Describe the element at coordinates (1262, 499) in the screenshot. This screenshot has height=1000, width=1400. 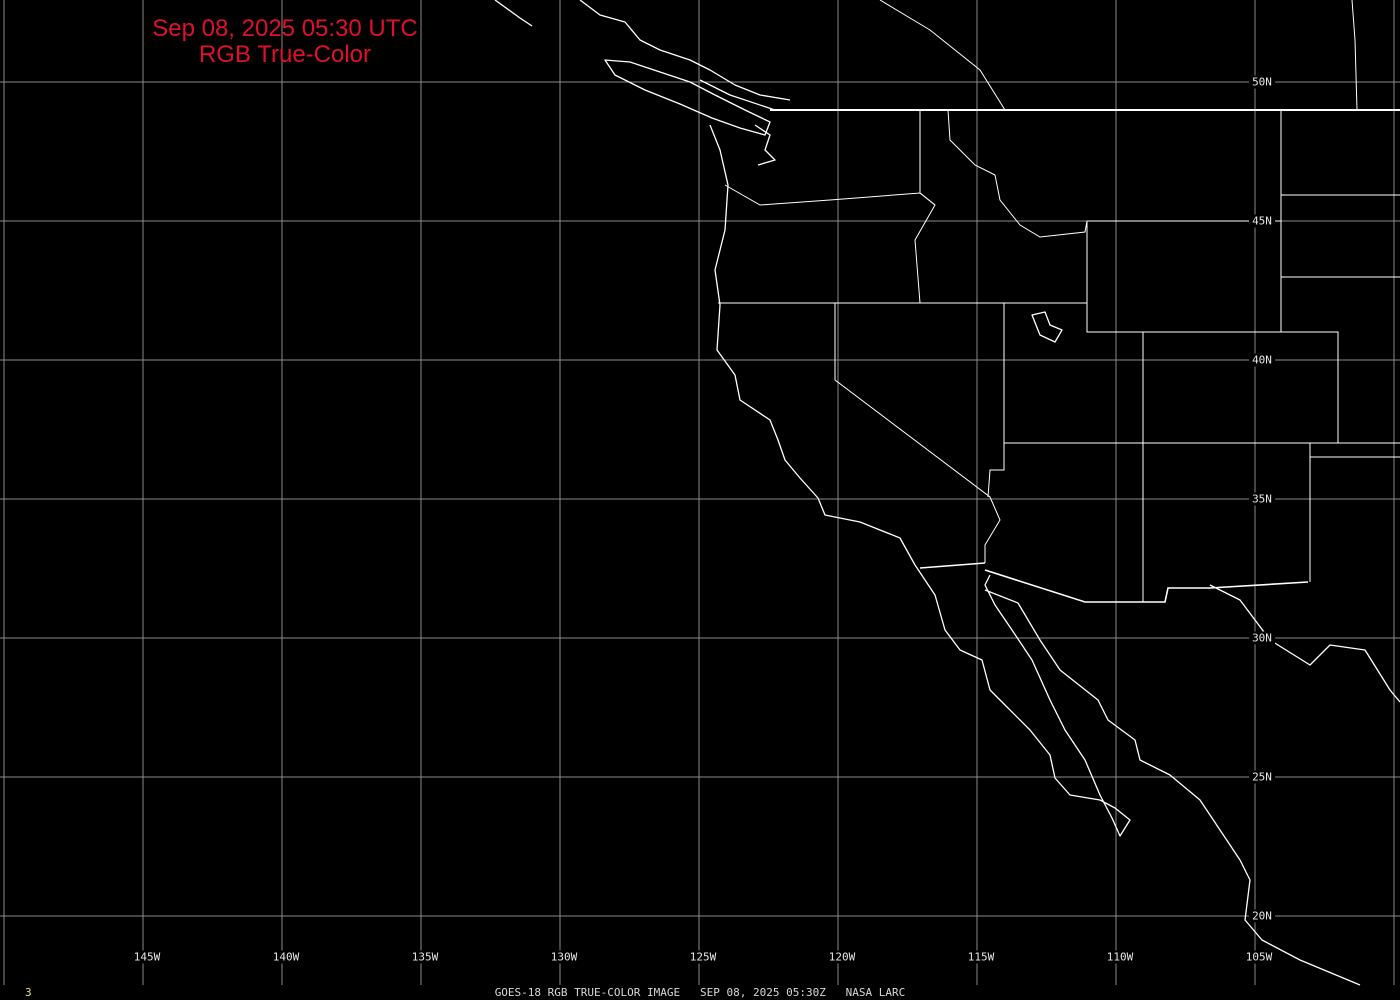
I see `latitude-label: 35N` at that location.